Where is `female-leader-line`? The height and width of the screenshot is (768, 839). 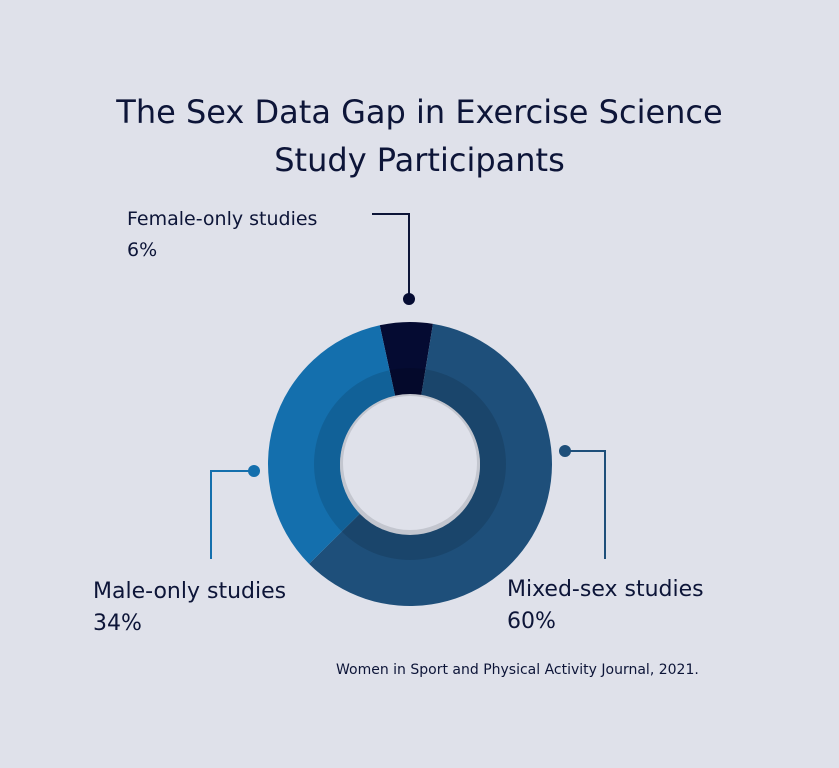
female-leader-line is located at coordinates (391, 256).